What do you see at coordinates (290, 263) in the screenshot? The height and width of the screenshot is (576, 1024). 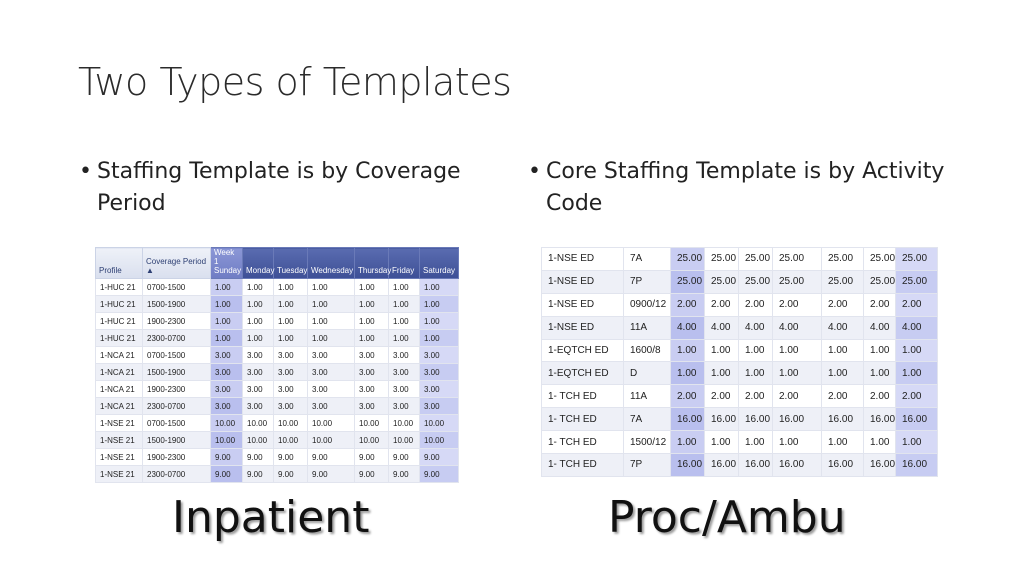 I see `column-header-tuesday: Tuesday` at bounding box center [290, 263].